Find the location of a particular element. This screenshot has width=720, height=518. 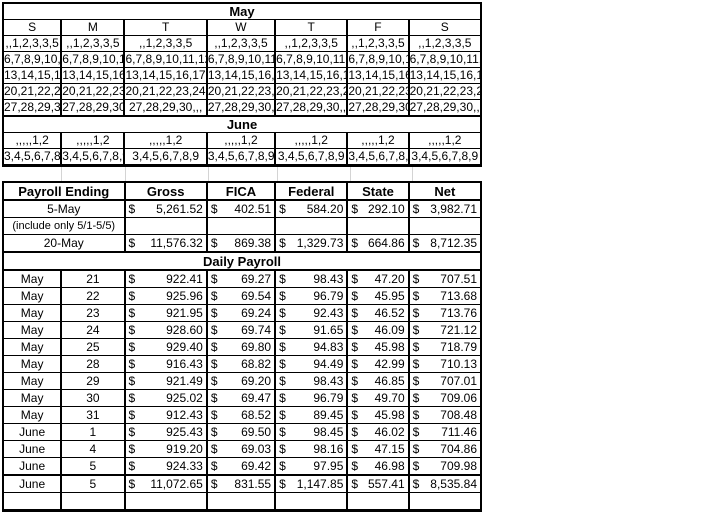

federal-cell: $98.16 is located at coordinates (311, 449).